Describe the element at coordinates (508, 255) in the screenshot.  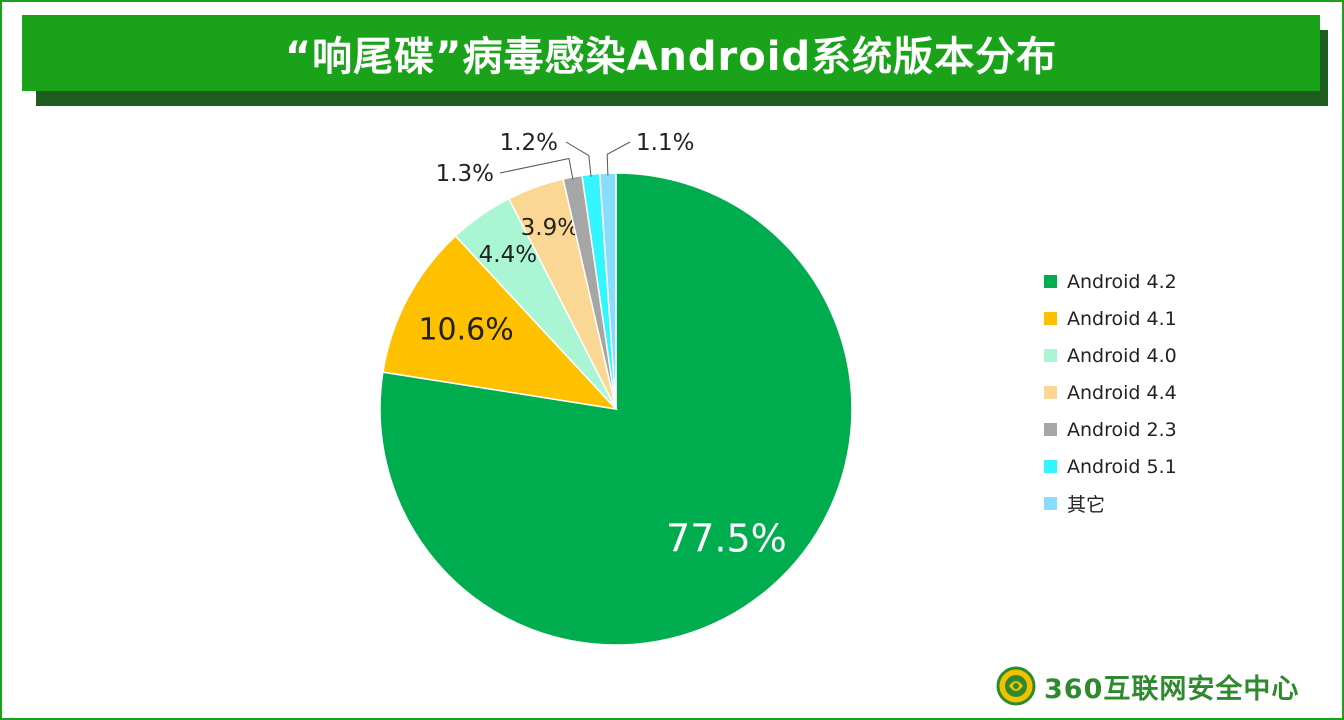
I see `data-label-2: 4.4%` at that location.